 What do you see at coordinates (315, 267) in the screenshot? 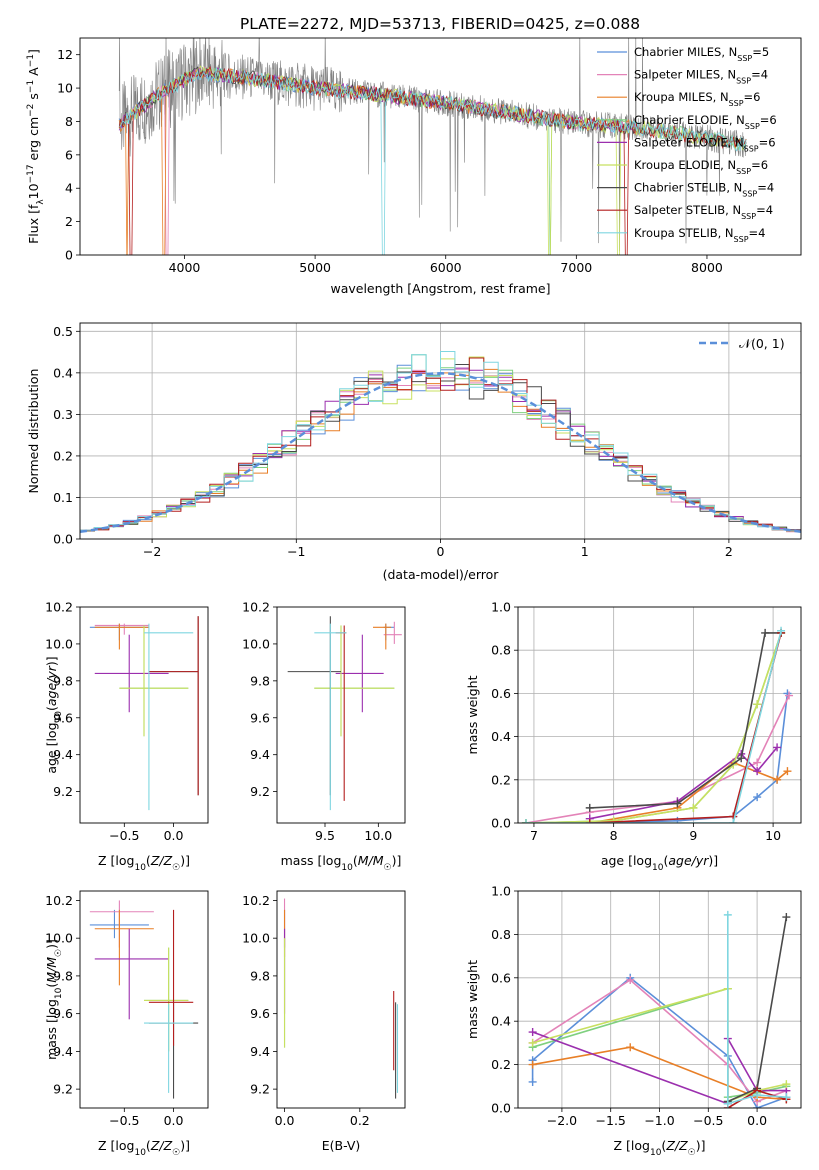
I see `x-tick-label: 5000` at bounding box center [315, 267].